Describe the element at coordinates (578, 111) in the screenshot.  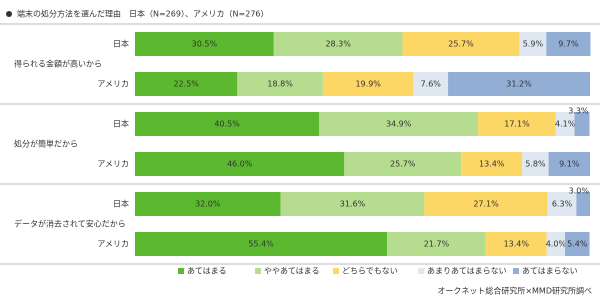
I see `value-label: 3.3%` at that location.